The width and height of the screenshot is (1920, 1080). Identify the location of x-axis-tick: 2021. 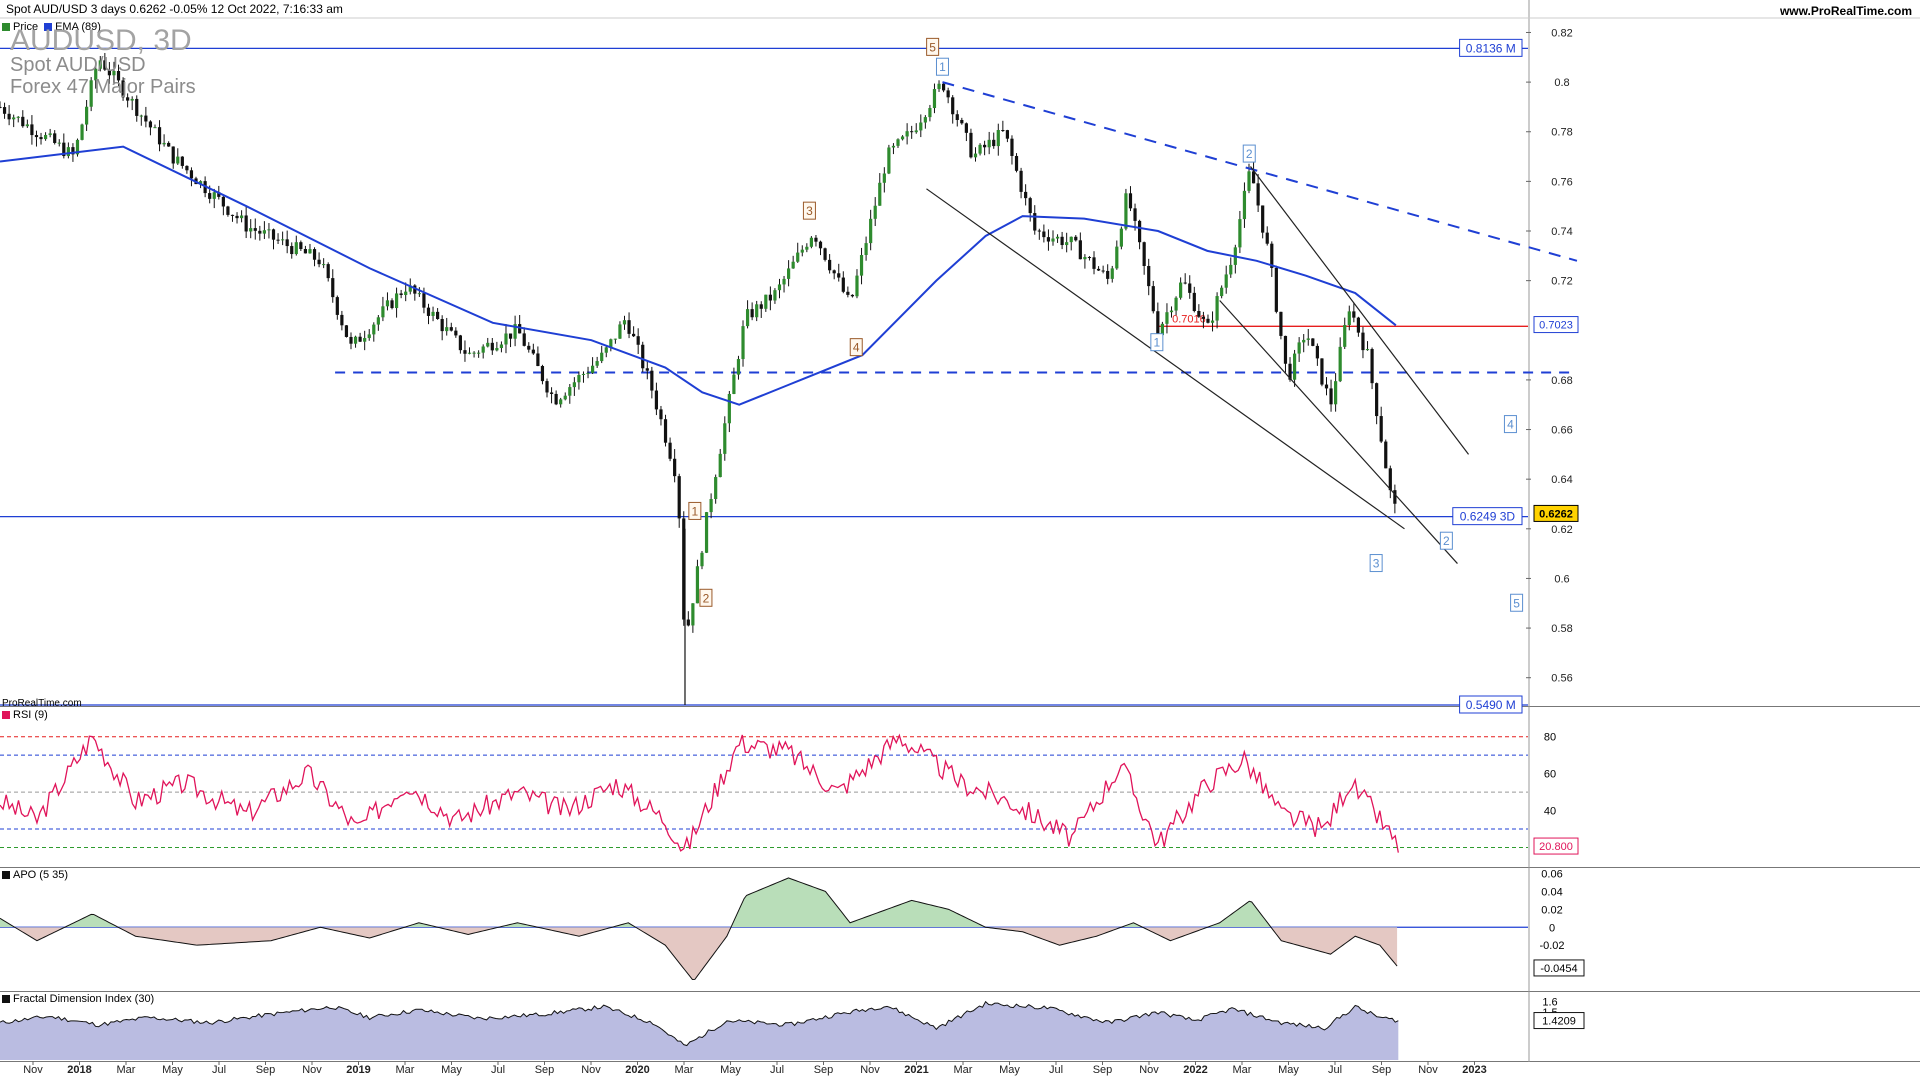
(916, 1070).